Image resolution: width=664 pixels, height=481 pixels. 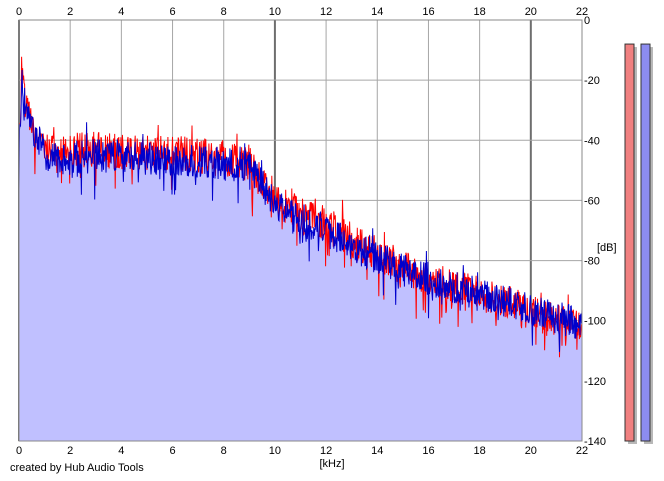 What do you see at coordinates (302, 12) in the screenshot?
I see `x-tick-labels-top: 0 2 4 6 8 10 12 14 16 18 20 22` at bounding box center [302, 12].